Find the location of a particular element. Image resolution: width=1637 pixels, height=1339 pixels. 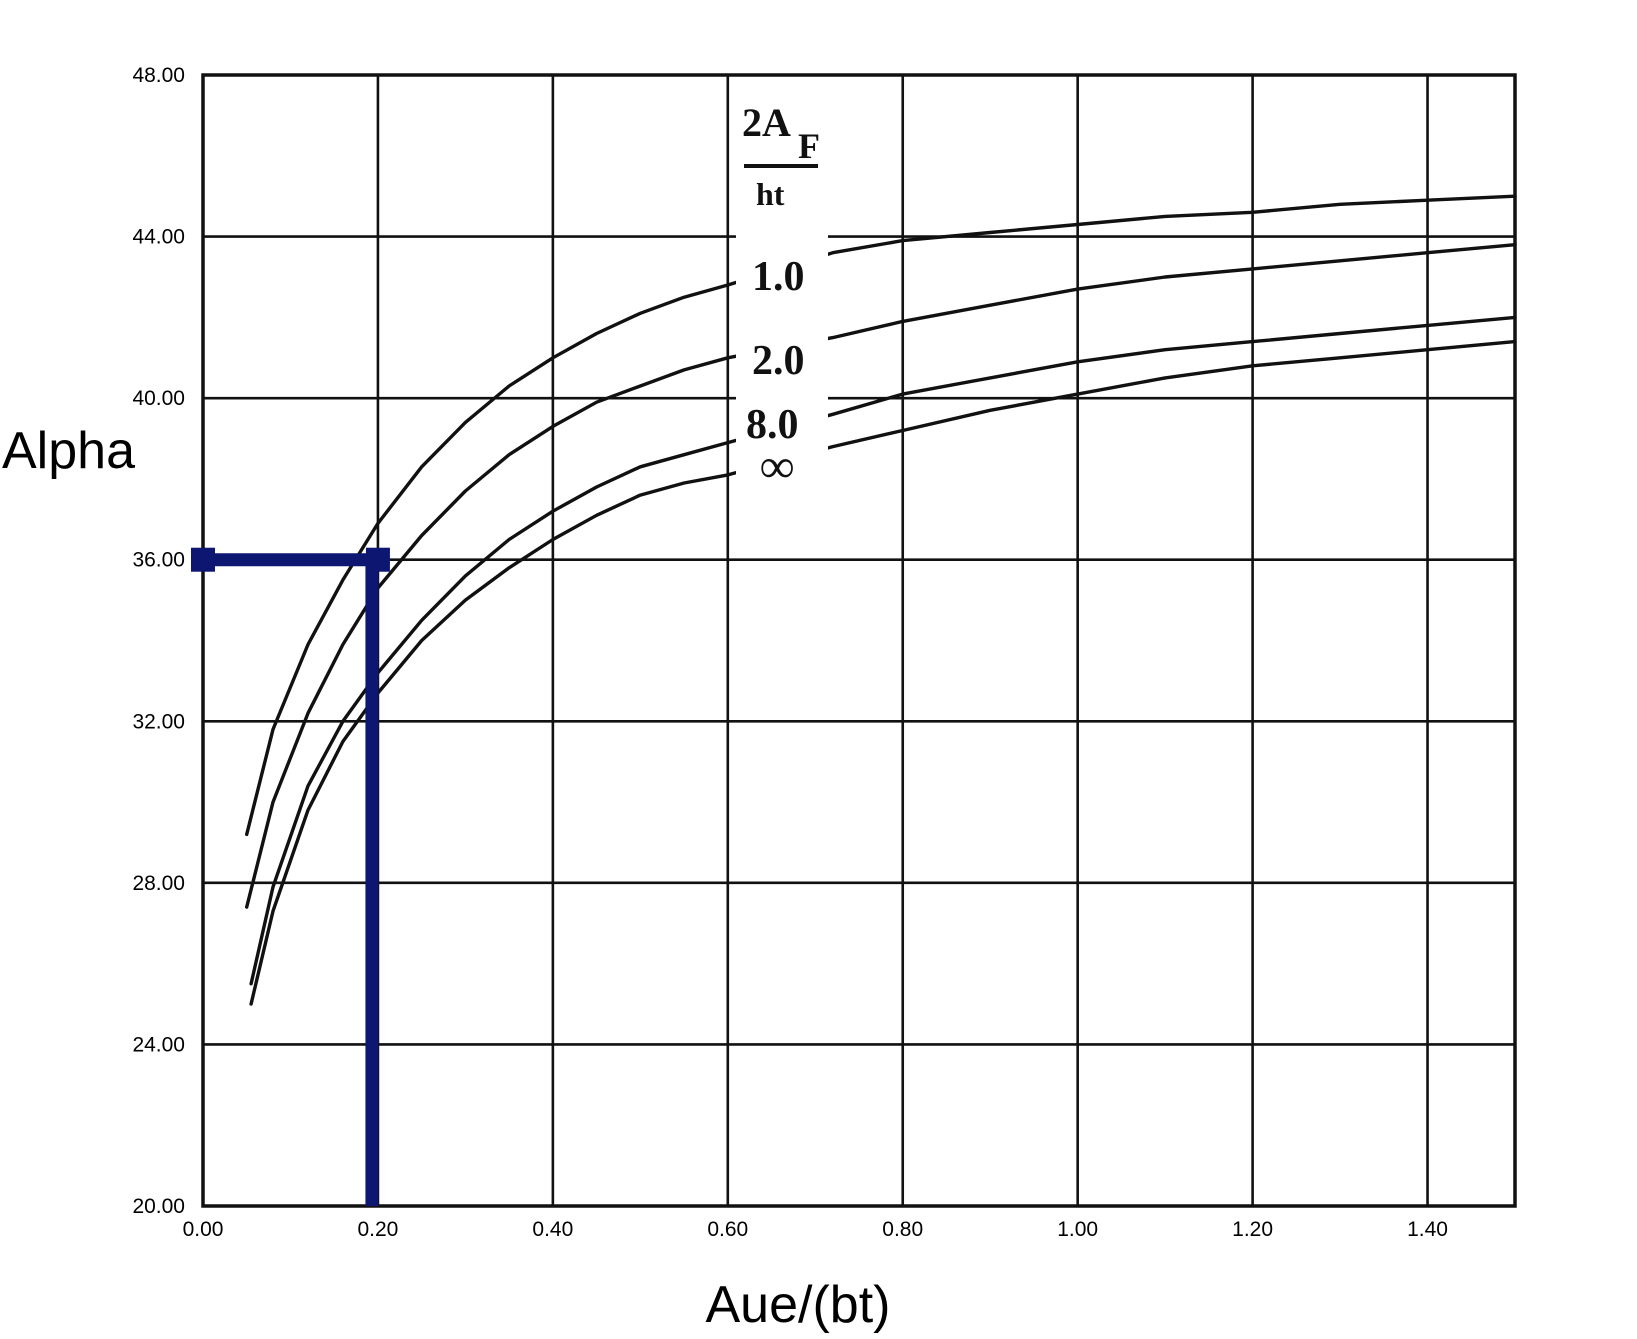

legend: 2A F ht 1.0 2.0 8.0 ∞ is located at coordinates (782, 290).